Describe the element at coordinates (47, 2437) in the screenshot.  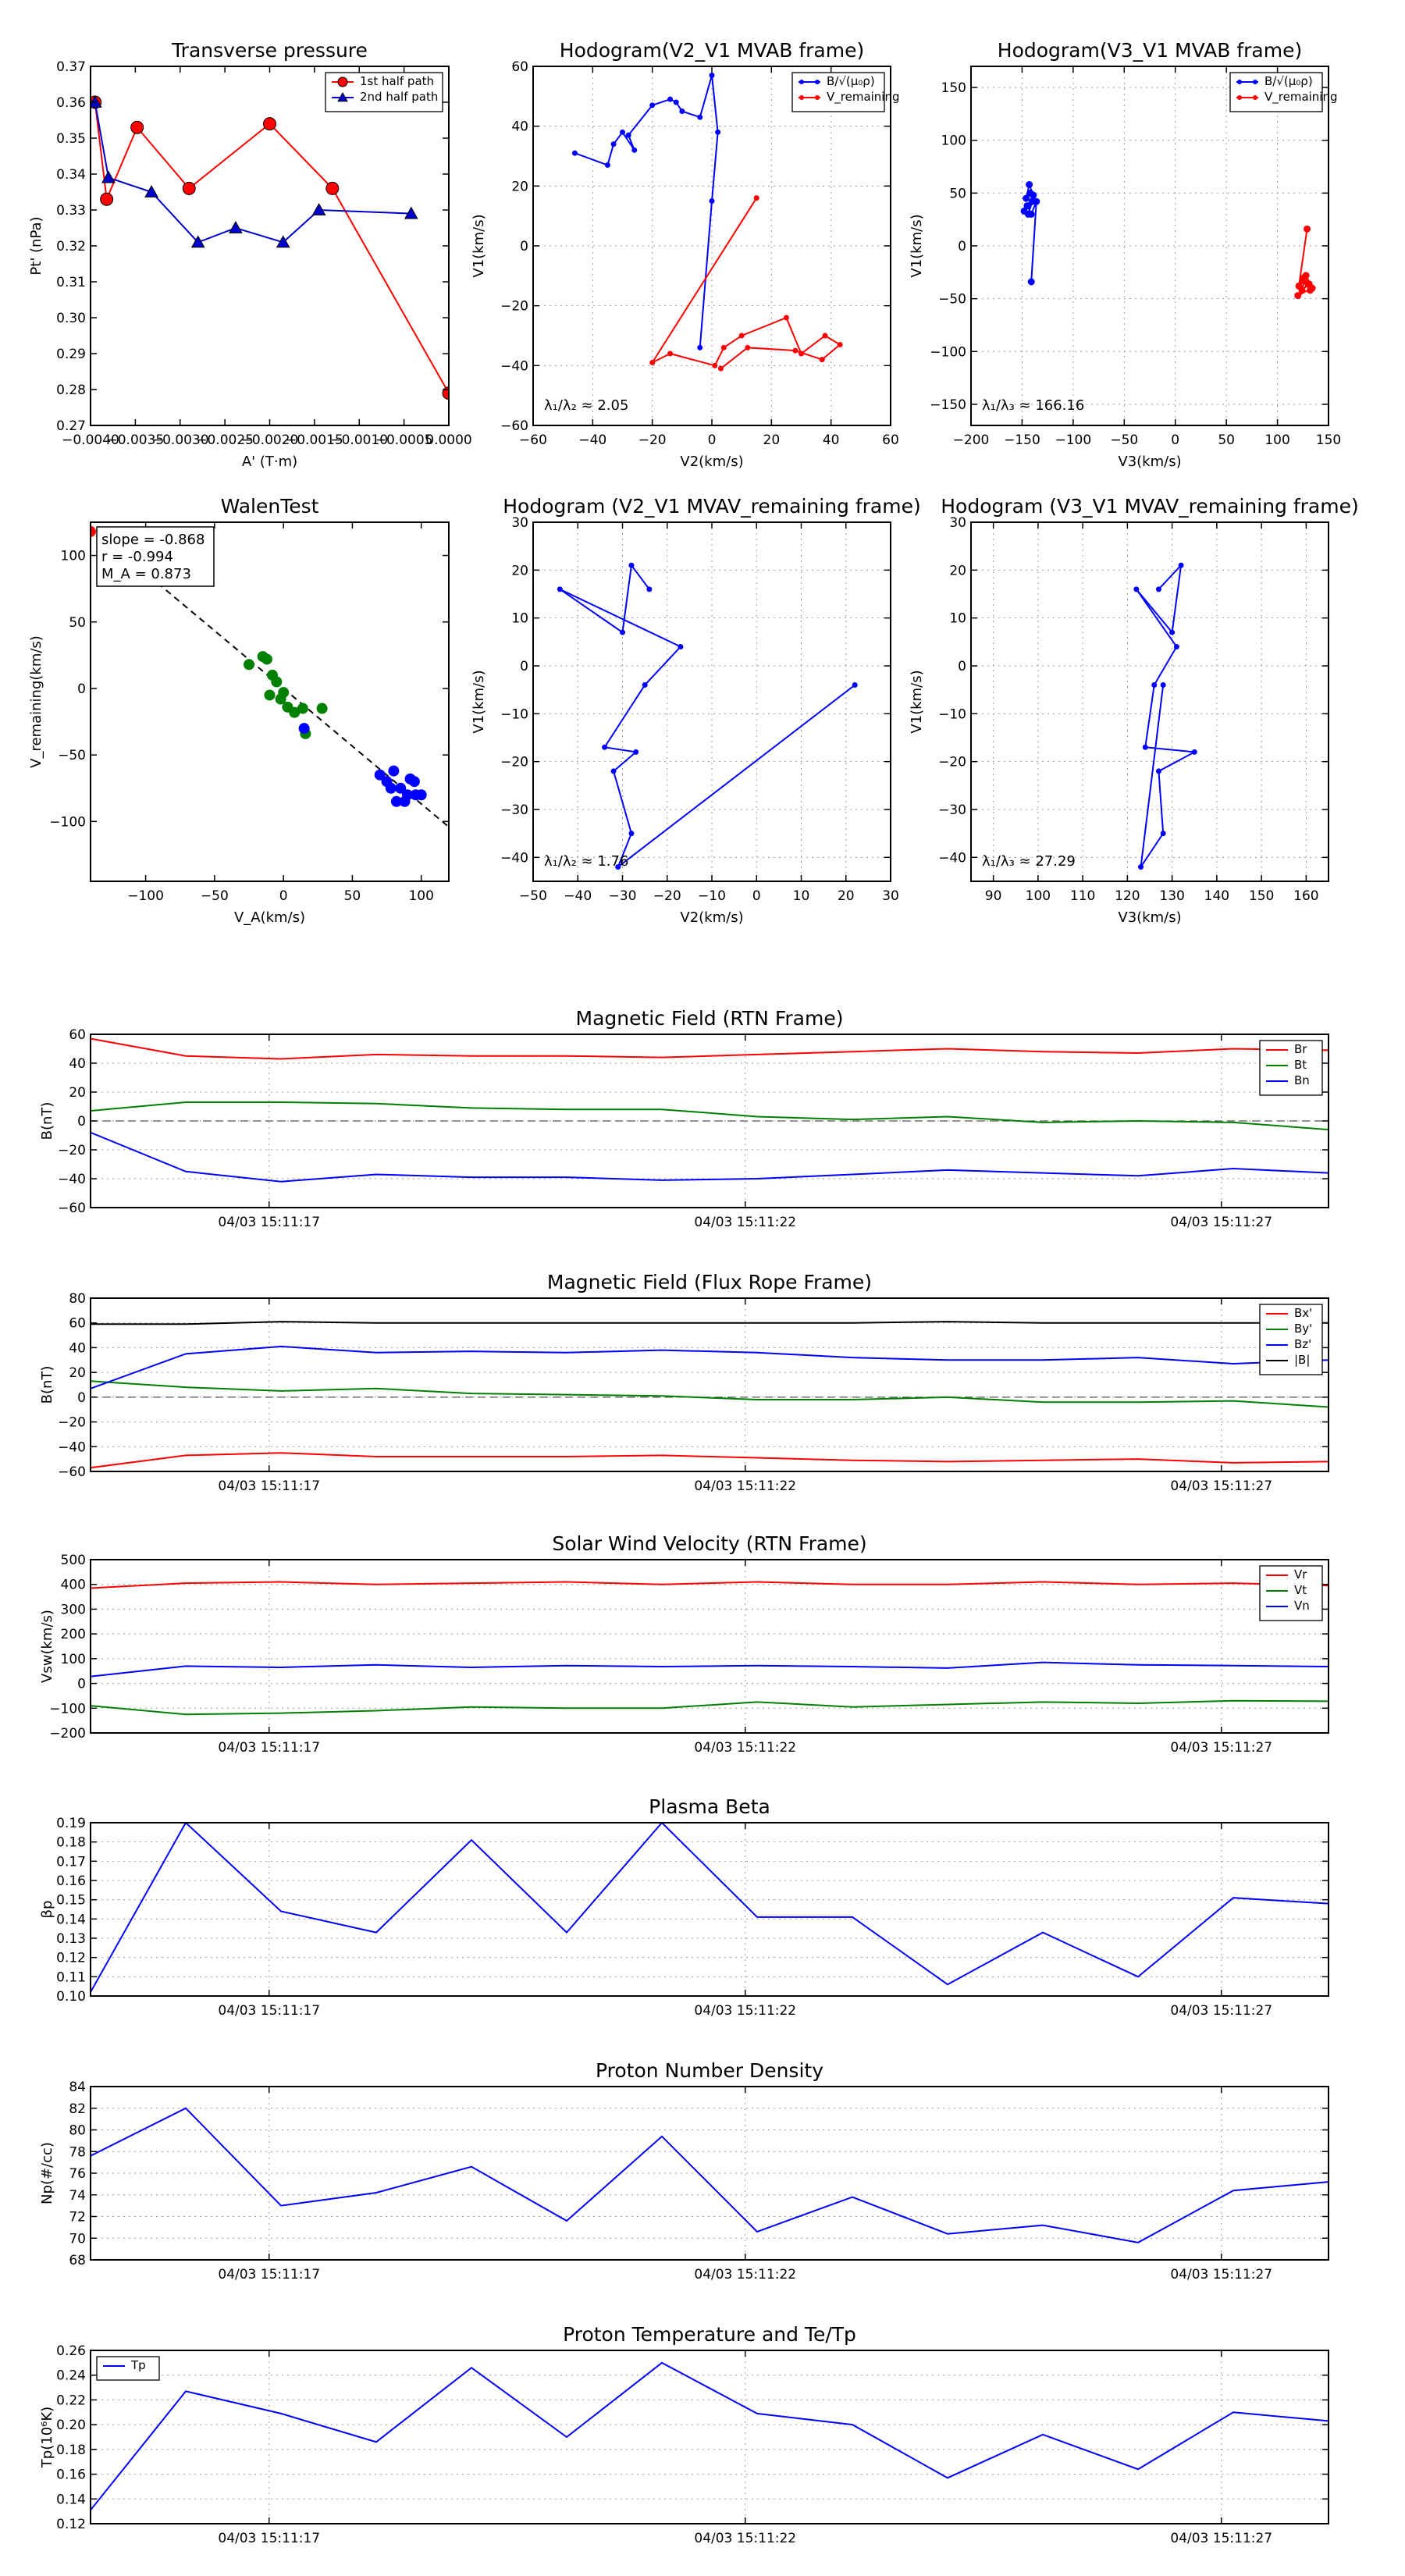
I see `y-axis-label: Tp(10⁶K)` at that location.